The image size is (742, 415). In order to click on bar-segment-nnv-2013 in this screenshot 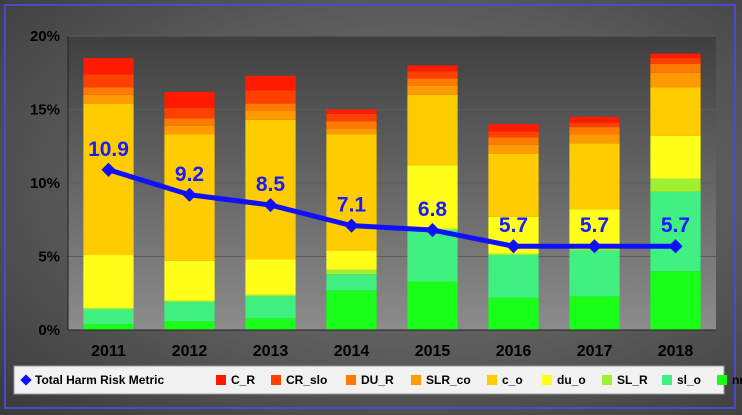, I will do `click(270, 324)`.